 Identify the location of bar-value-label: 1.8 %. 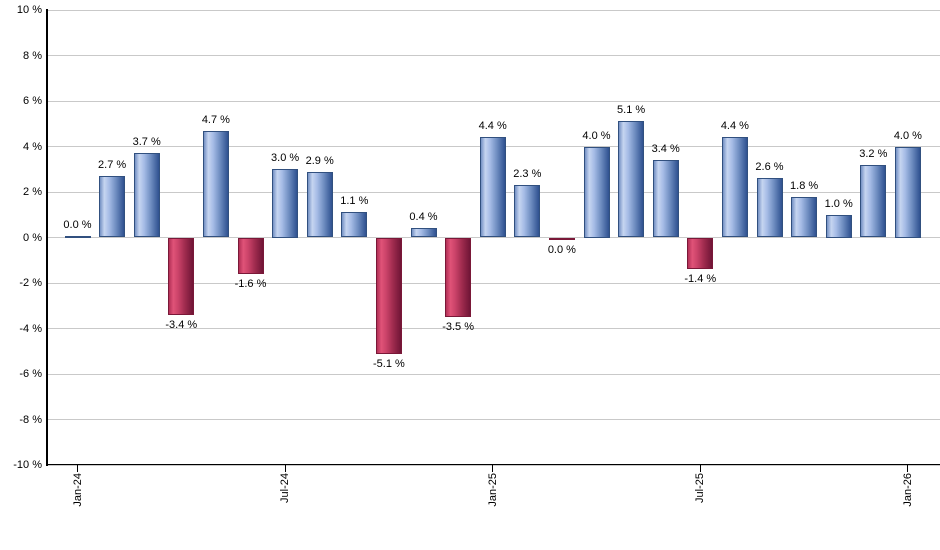
(804, 185).